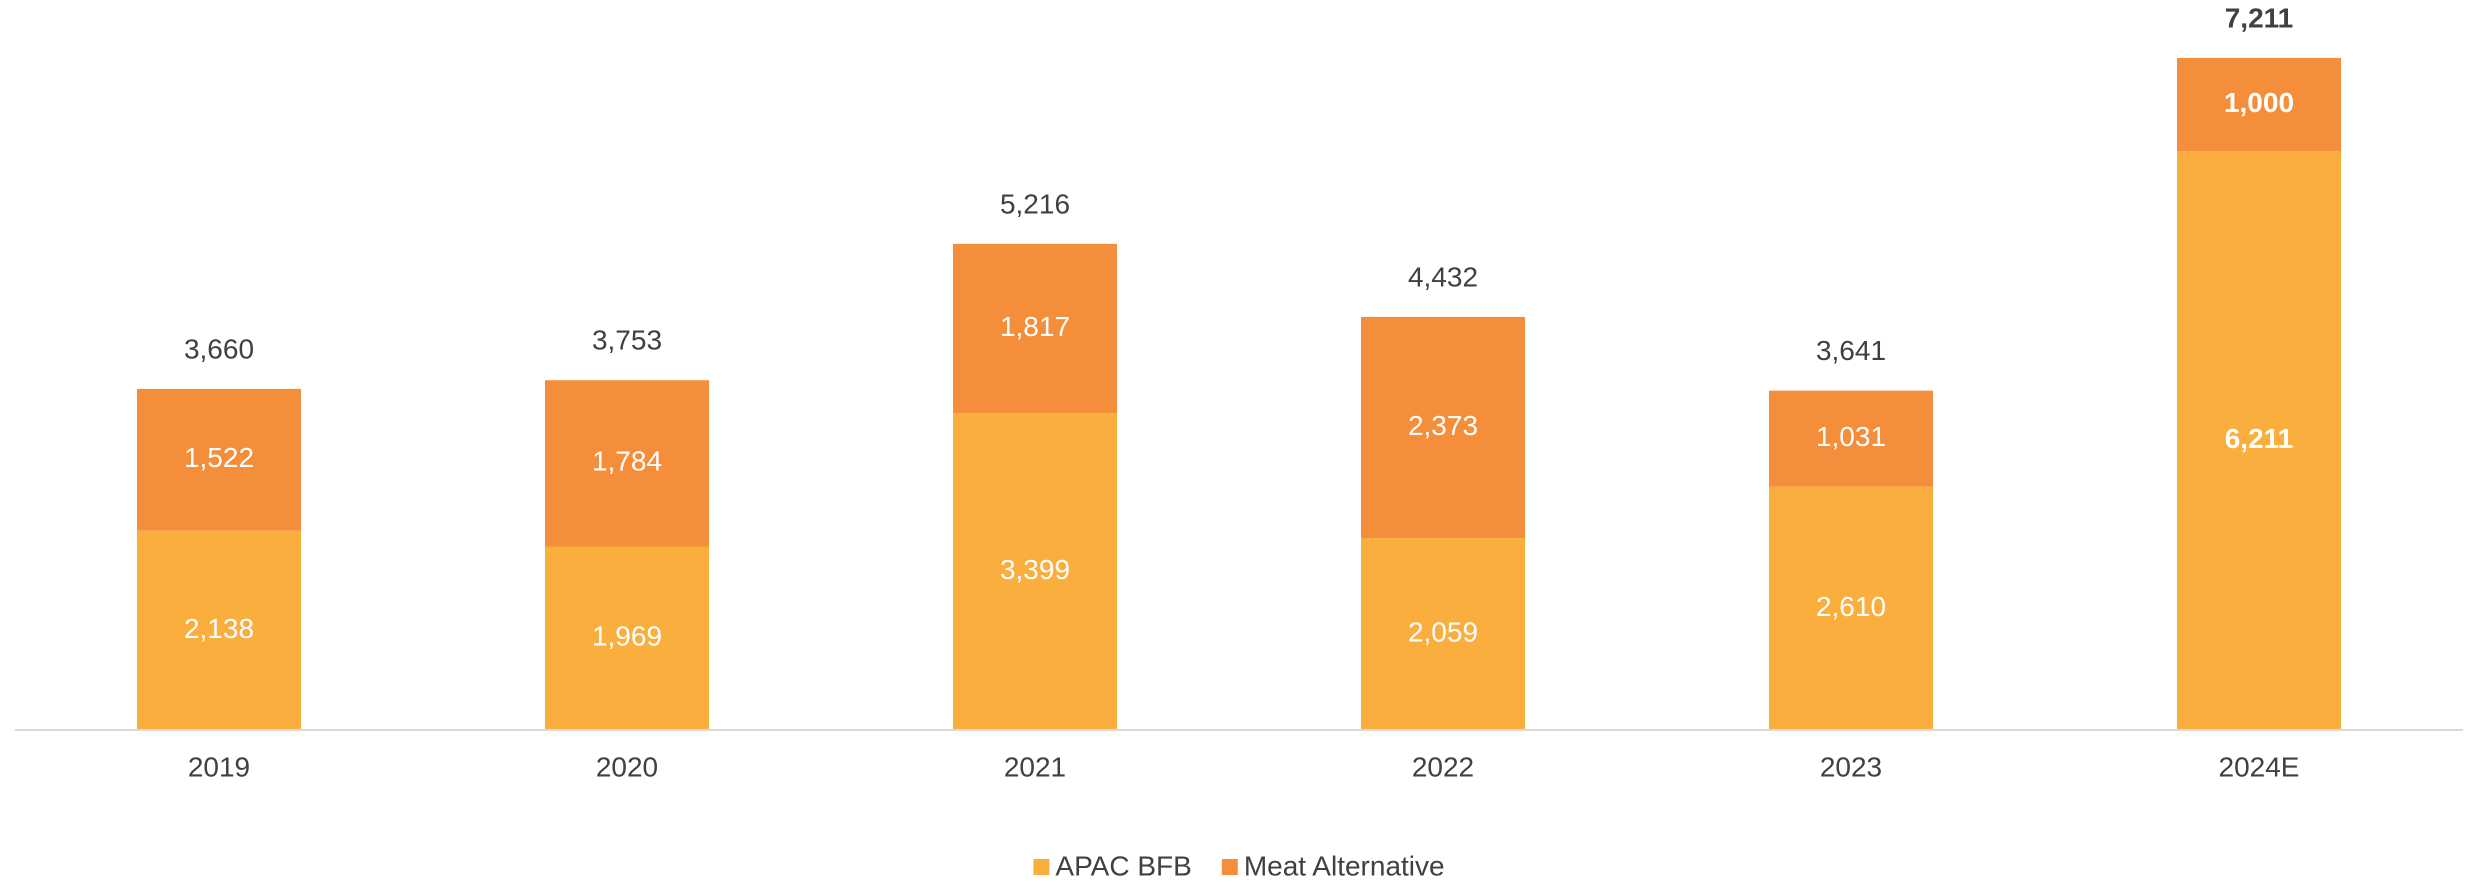  What do you see at coordinates (627, 340) in the screenshot?
I see `total-label: 3,753` at bounding box center [627, 340].